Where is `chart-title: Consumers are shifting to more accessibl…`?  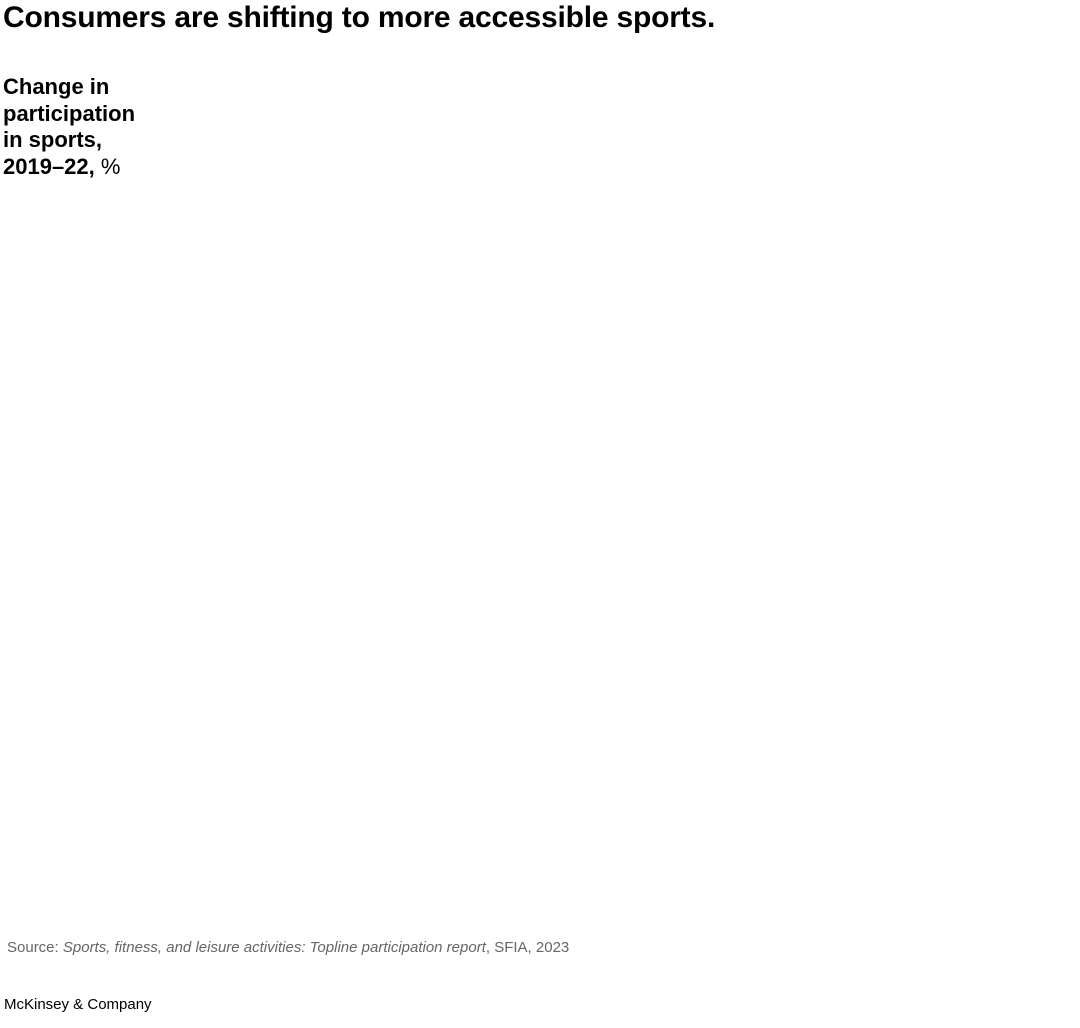
chart-title: Consumers are shifting to more accessibl… is located at coordinates (359, 17).